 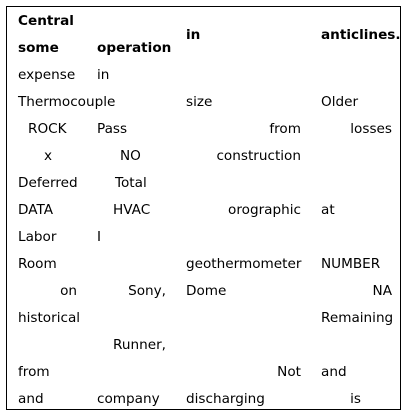 What do you see at coordinates (258, 156) in the screenshot?
I see `table-cell: construction` at bounding box center [258, 156].